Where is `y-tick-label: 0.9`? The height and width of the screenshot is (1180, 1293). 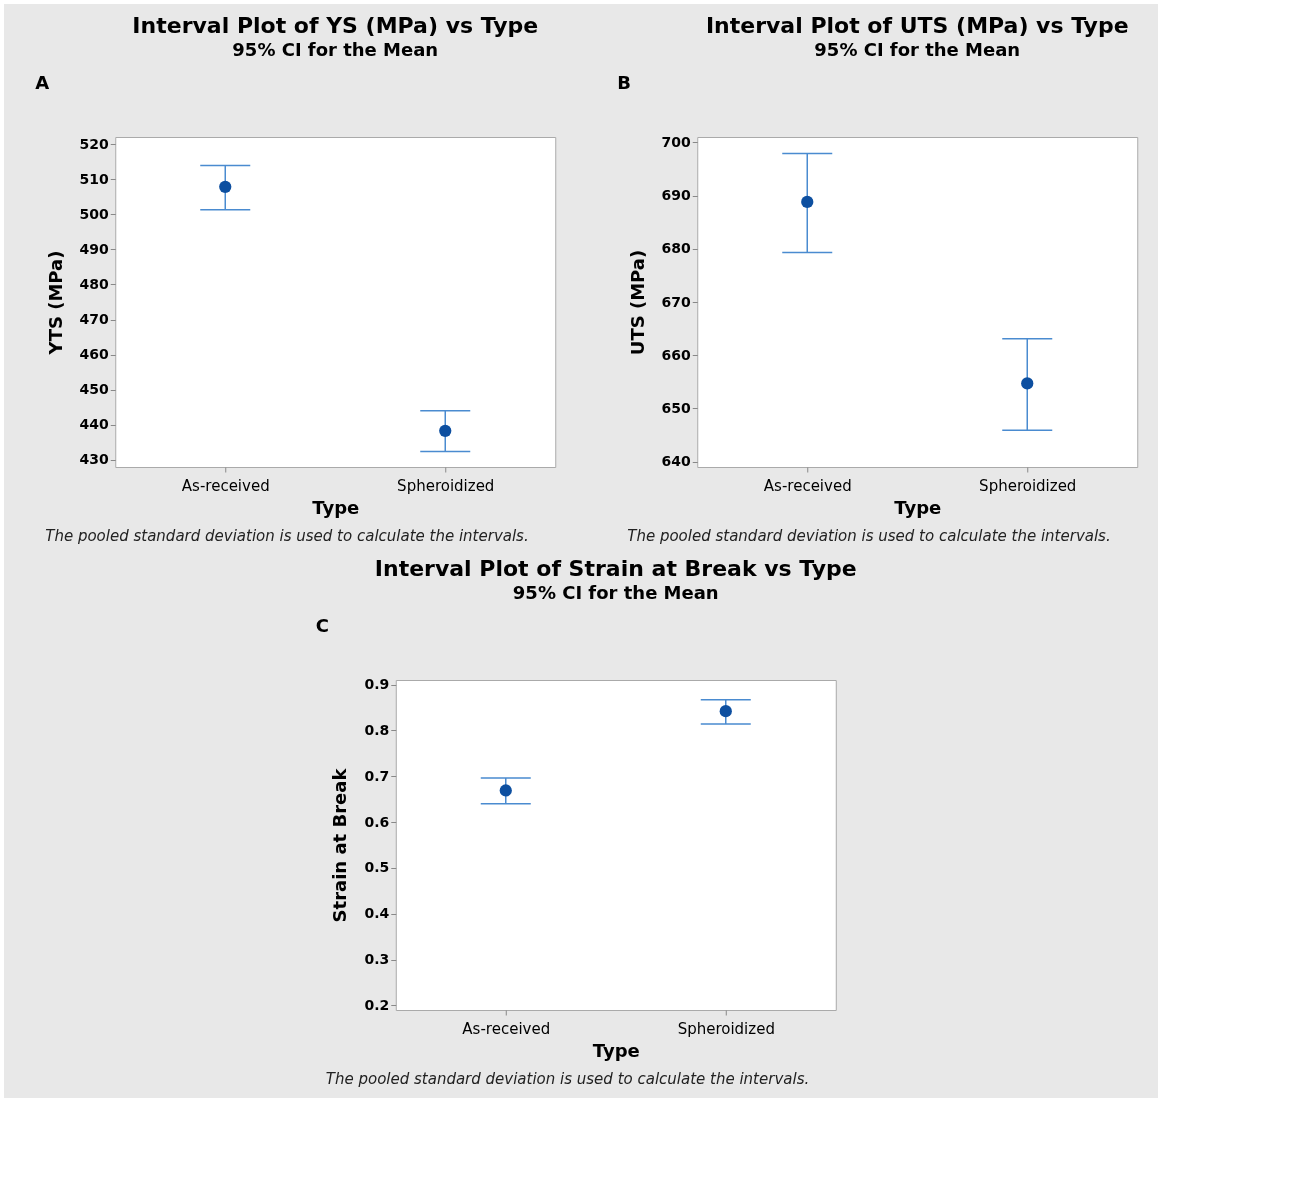 y-tick-label: 0.9 is located at coordinates (377, 684).